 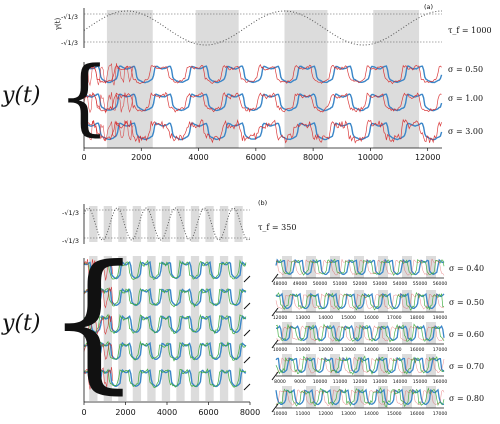 I want to click on panel-b-row-3-series-green, so click(x=165, y=351).